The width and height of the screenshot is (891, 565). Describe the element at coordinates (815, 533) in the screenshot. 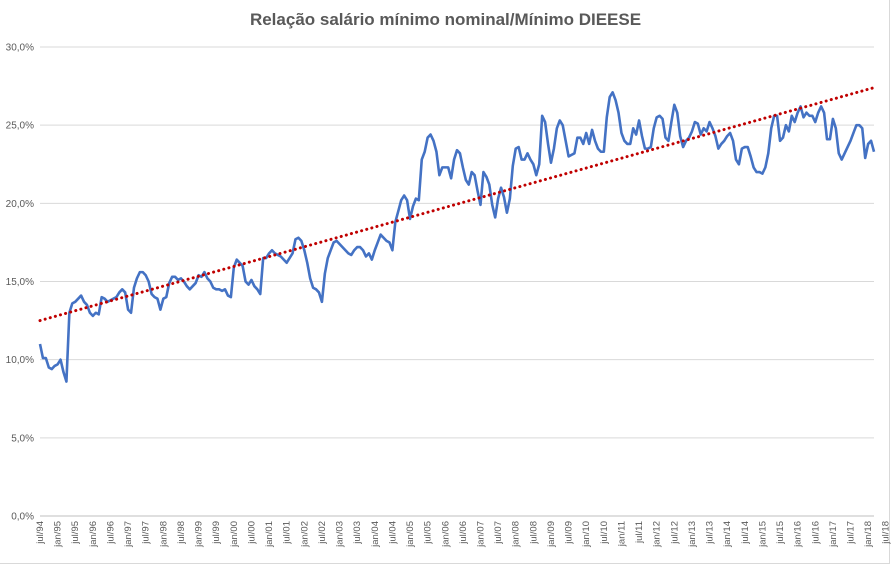

I see `x-tick-label: jul/16` at that location.